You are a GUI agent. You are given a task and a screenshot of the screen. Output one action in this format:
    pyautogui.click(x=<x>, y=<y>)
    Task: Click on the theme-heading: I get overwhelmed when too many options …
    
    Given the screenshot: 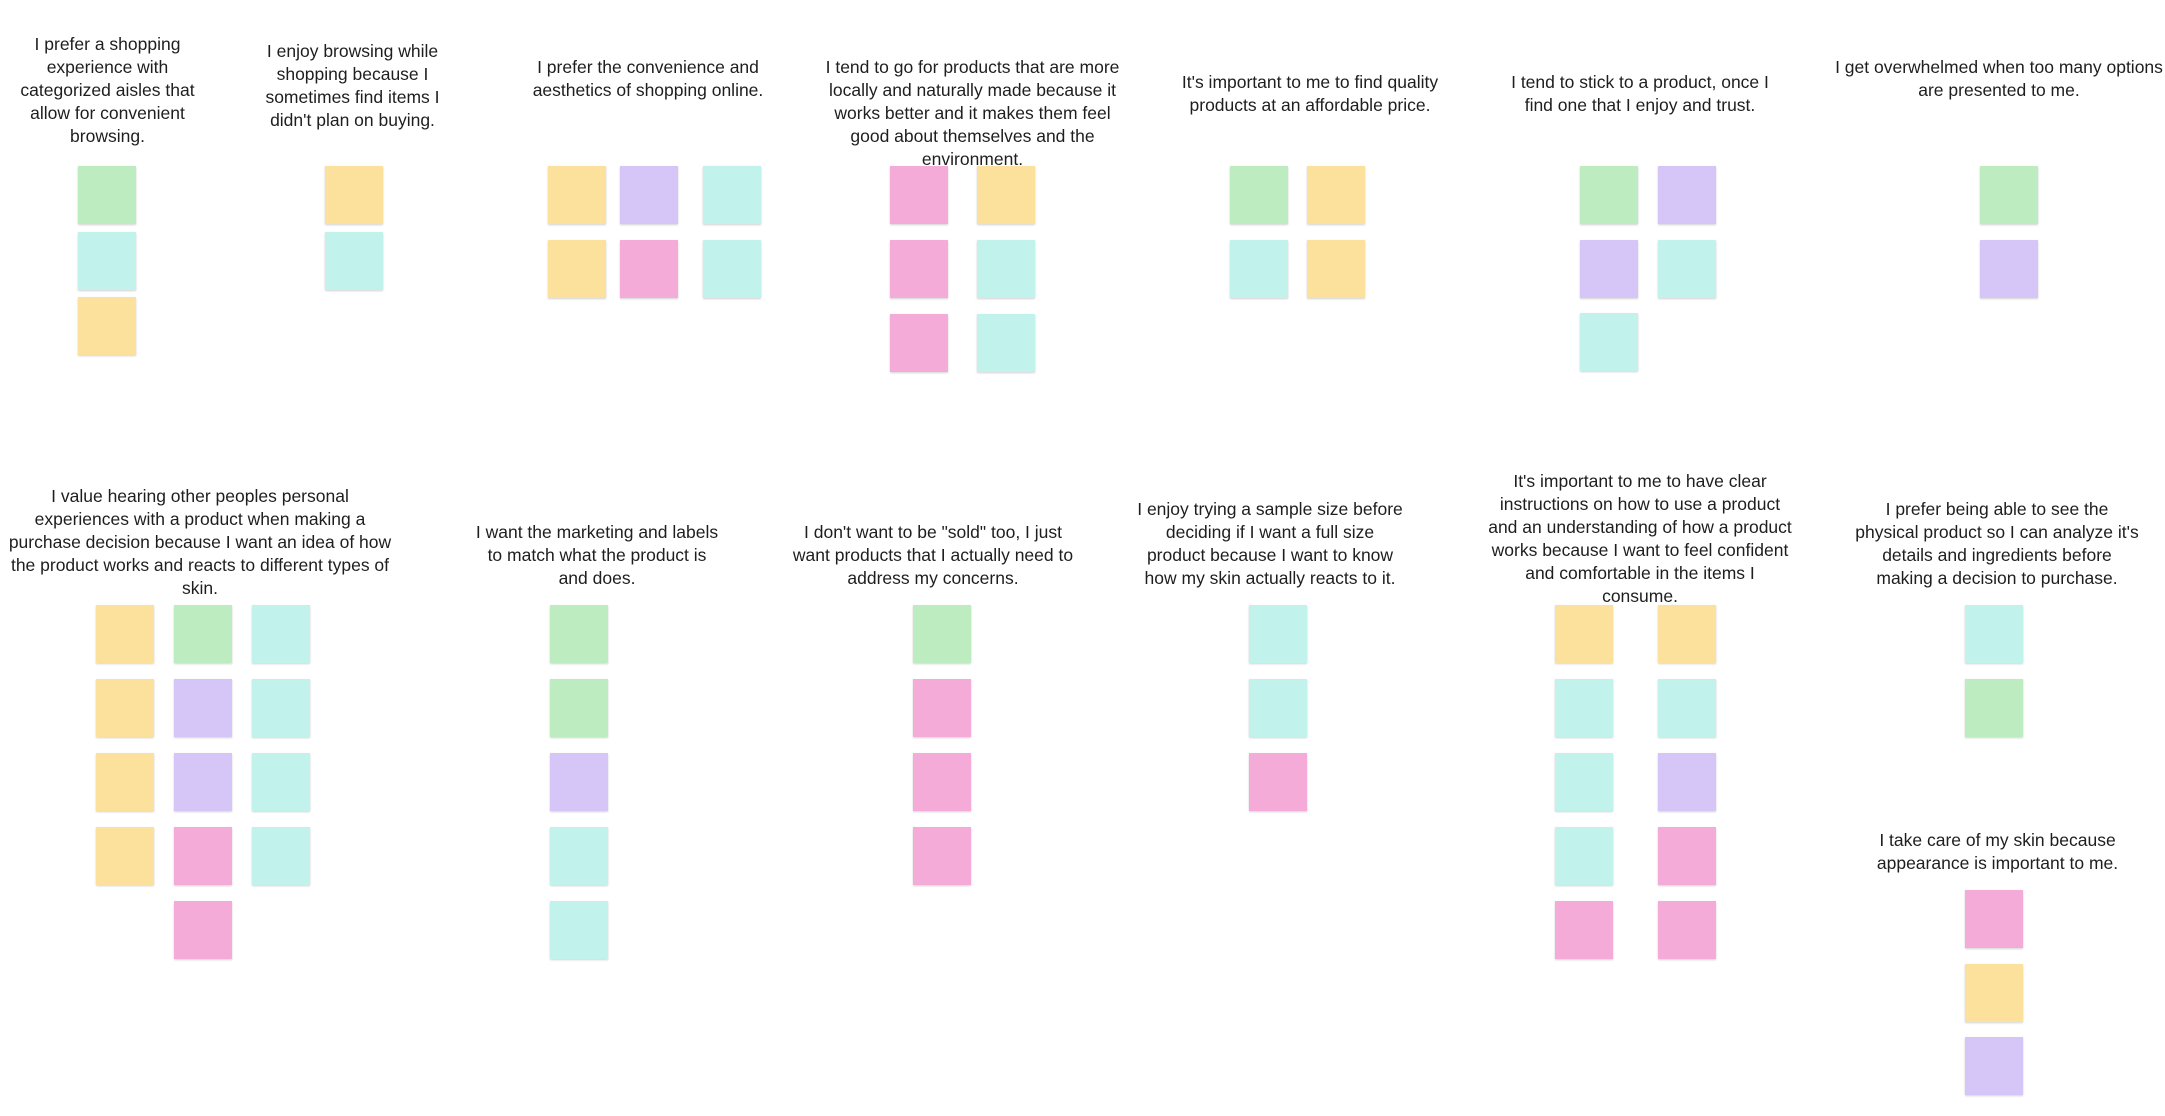 What is the action you would take?
    pyautogui.click(x=1999, y=78)
    